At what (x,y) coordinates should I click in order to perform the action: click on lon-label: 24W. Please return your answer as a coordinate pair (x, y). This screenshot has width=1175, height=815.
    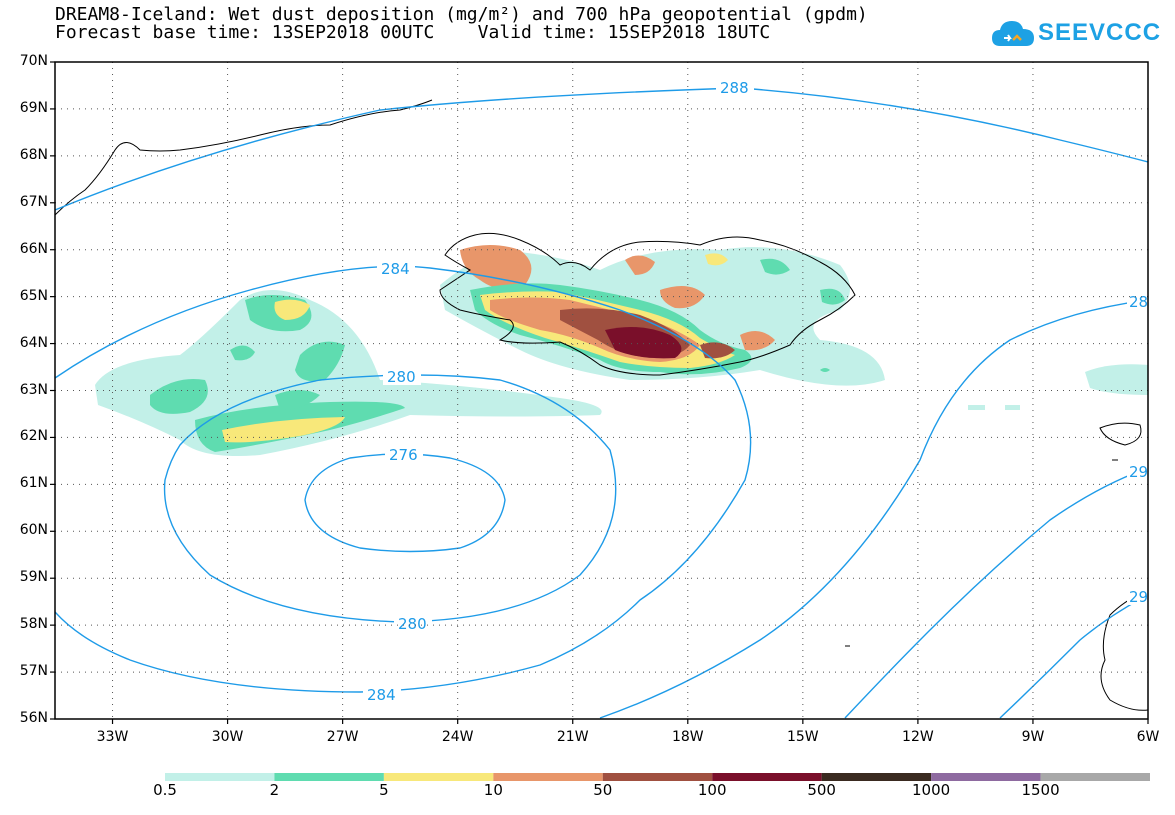
    Looking at the image, I should click on (457, 737).